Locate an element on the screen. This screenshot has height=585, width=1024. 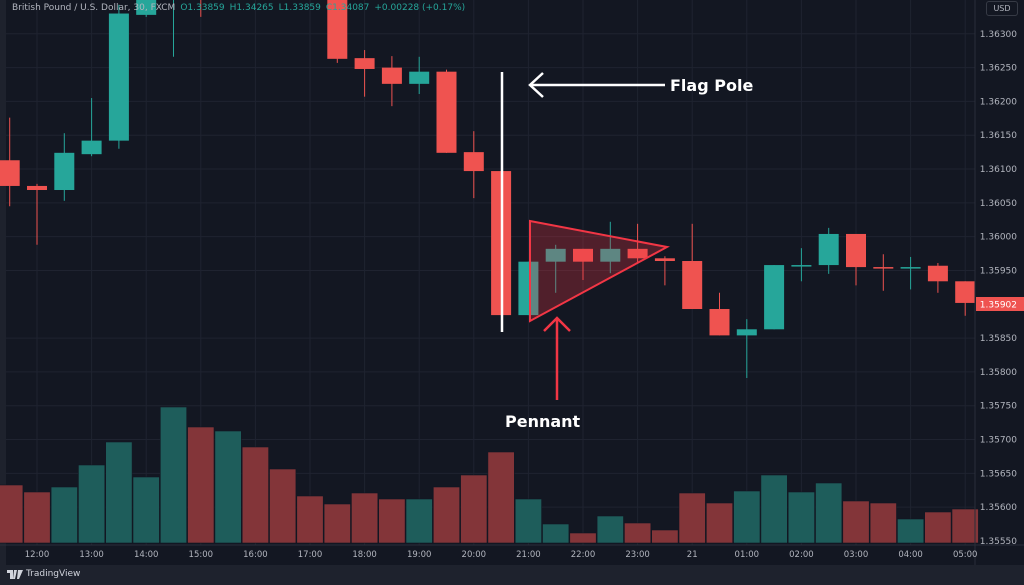
open-value: O1.33859 is located at coordinates (202, 8).